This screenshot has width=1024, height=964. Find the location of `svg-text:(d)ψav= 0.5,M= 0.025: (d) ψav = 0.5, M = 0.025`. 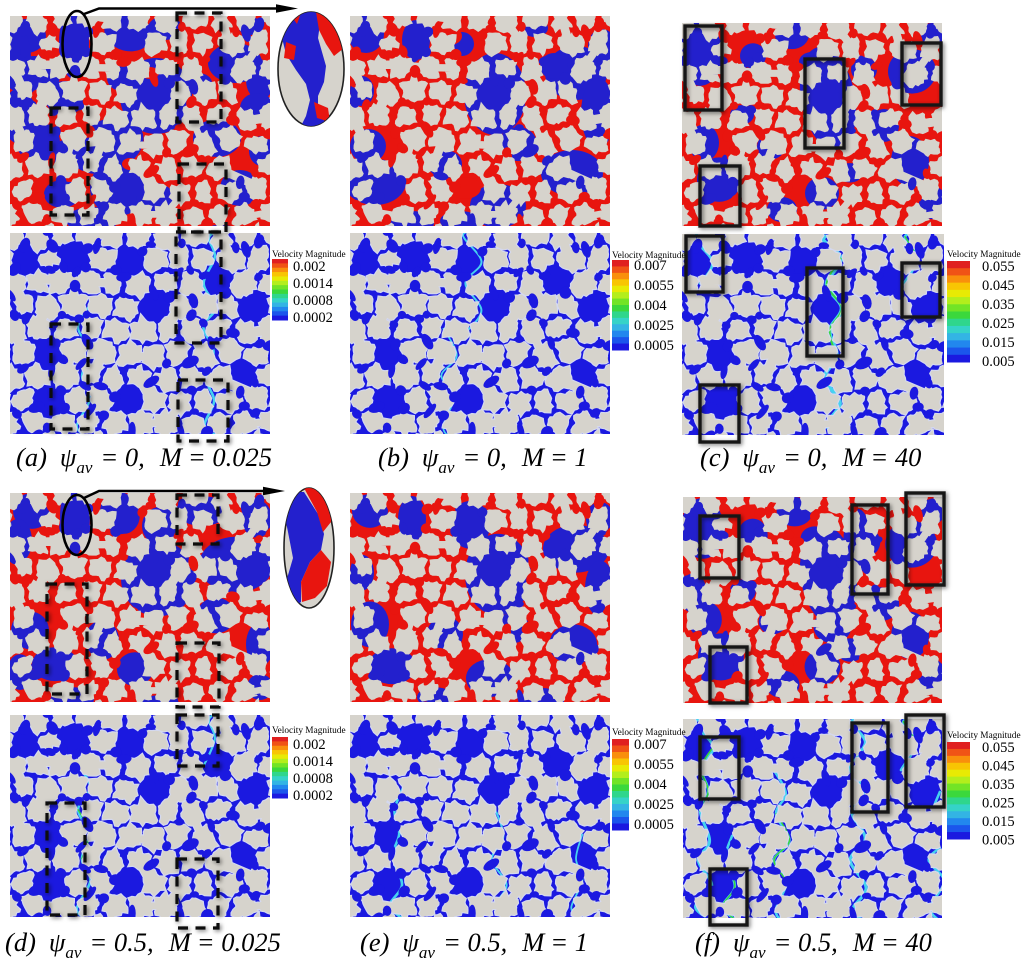

svg-text:(d)ψav= 0.5,M= 0.025: (d) ψav = 0.5, M = 0.025 is located at coordinates (143, 944).